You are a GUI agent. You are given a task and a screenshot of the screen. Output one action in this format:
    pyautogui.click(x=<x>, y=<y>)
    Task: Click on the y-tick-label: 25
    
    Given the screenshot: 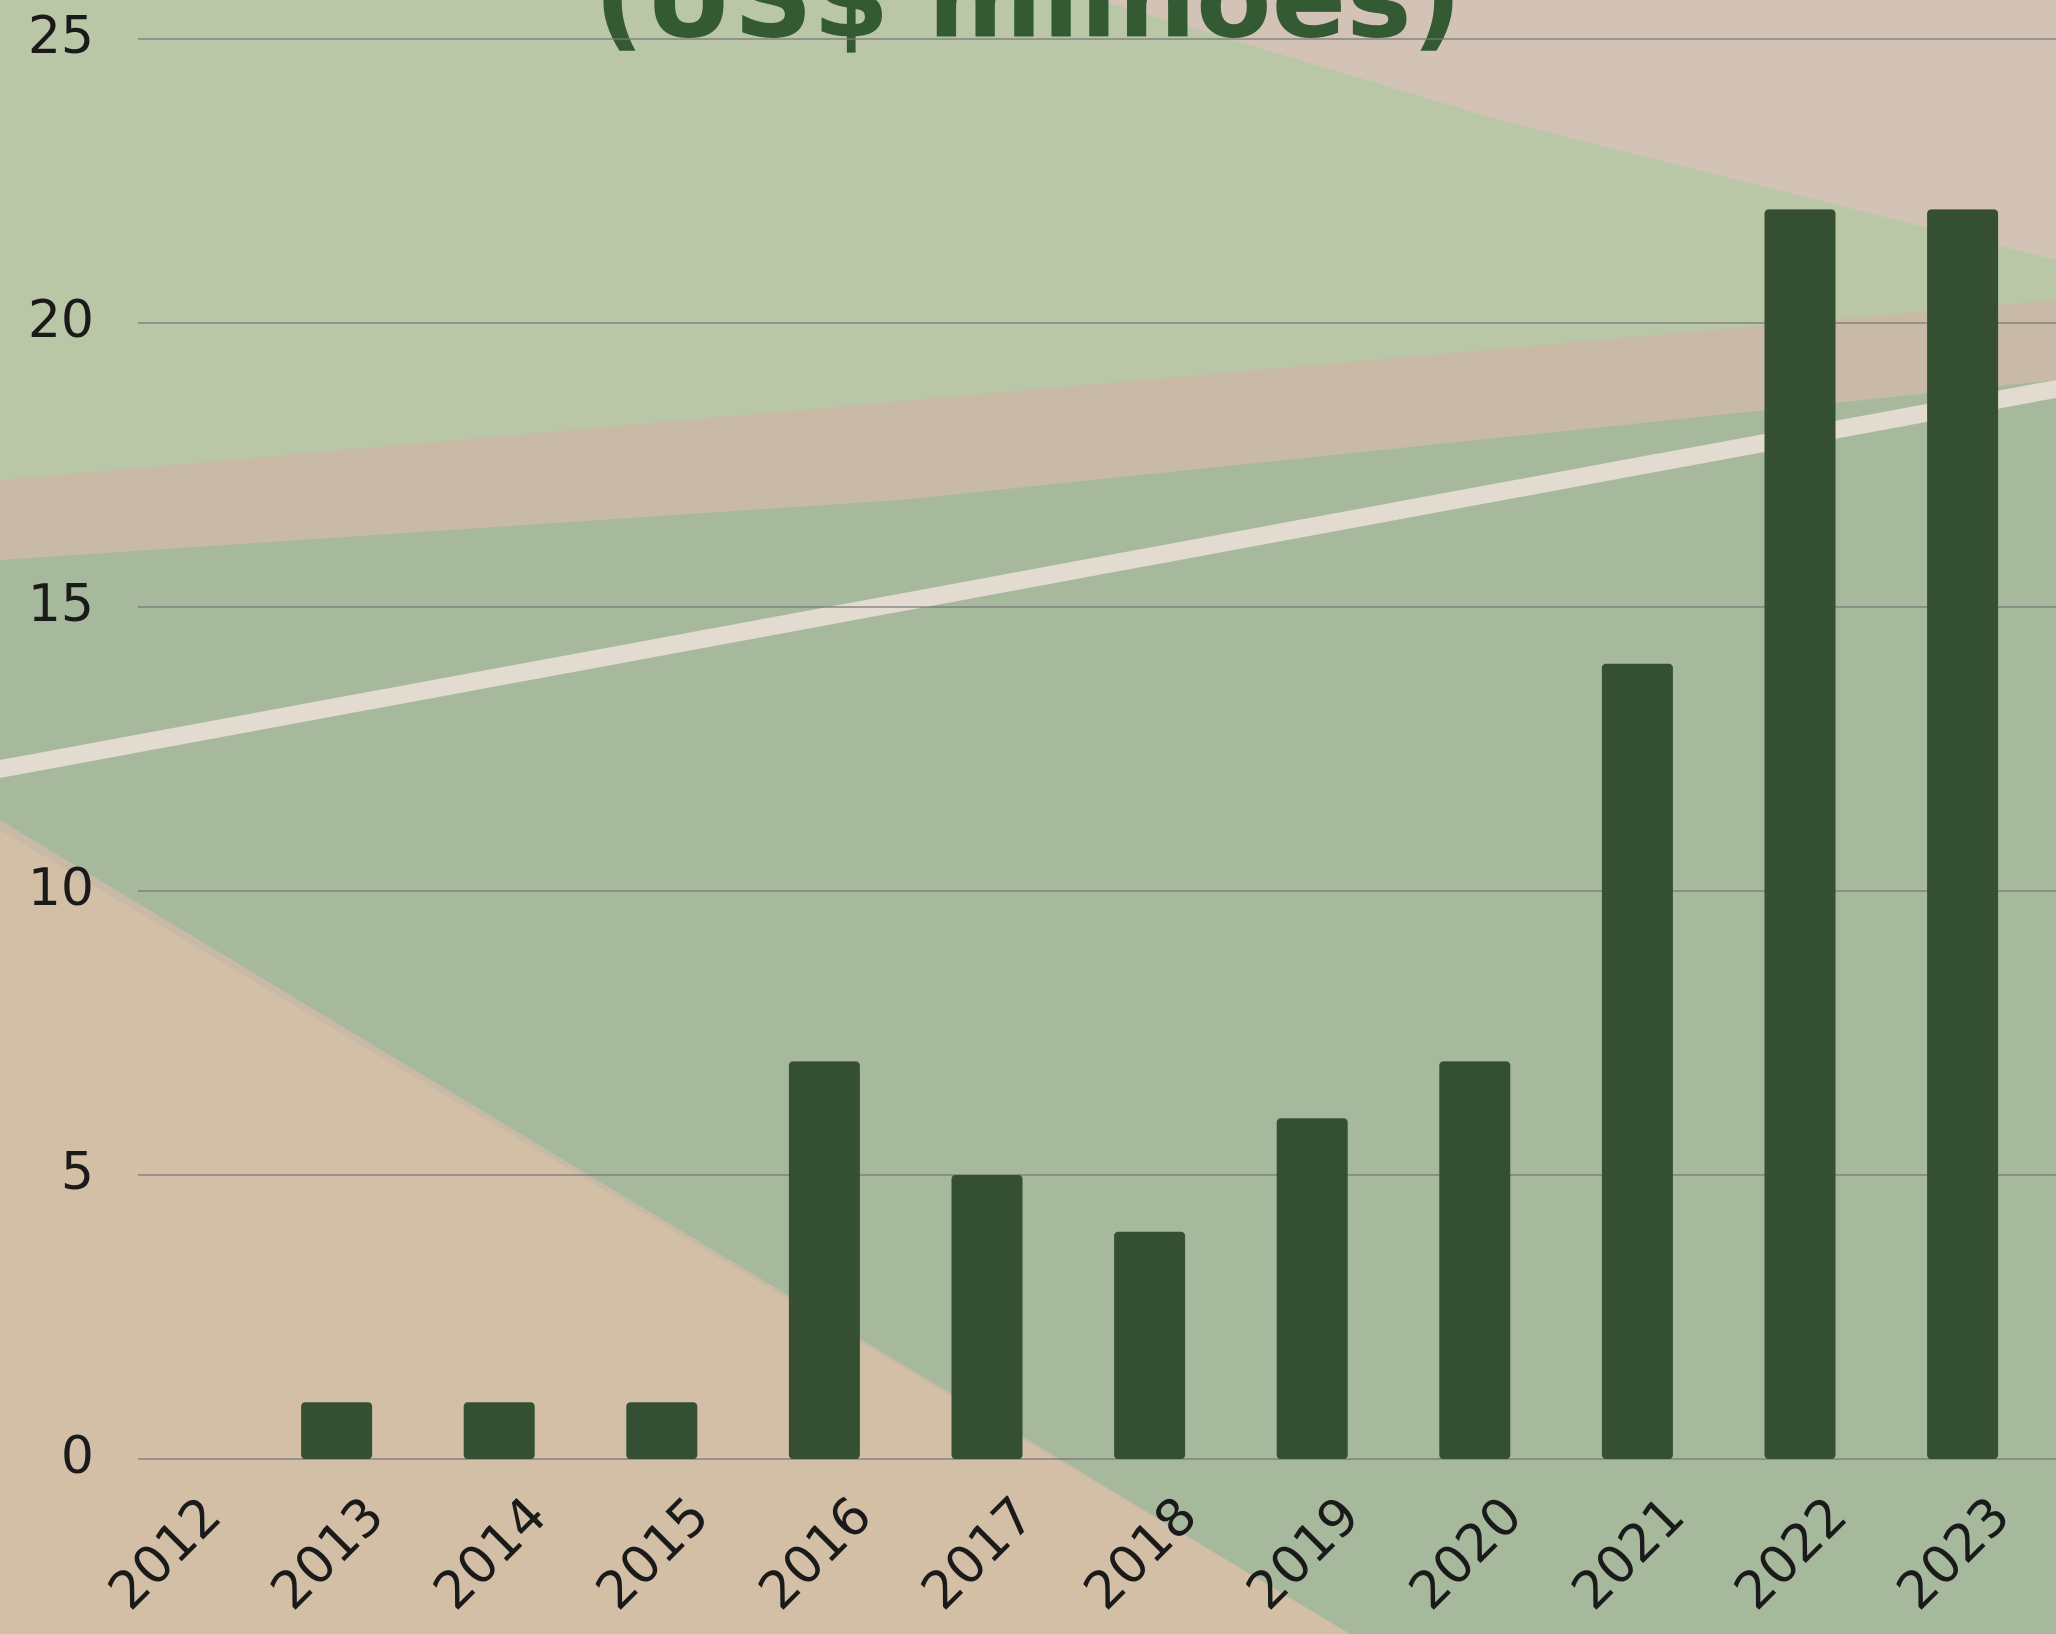 What is the action you would take?
    pyautogui.click(x=61, y=36)
    